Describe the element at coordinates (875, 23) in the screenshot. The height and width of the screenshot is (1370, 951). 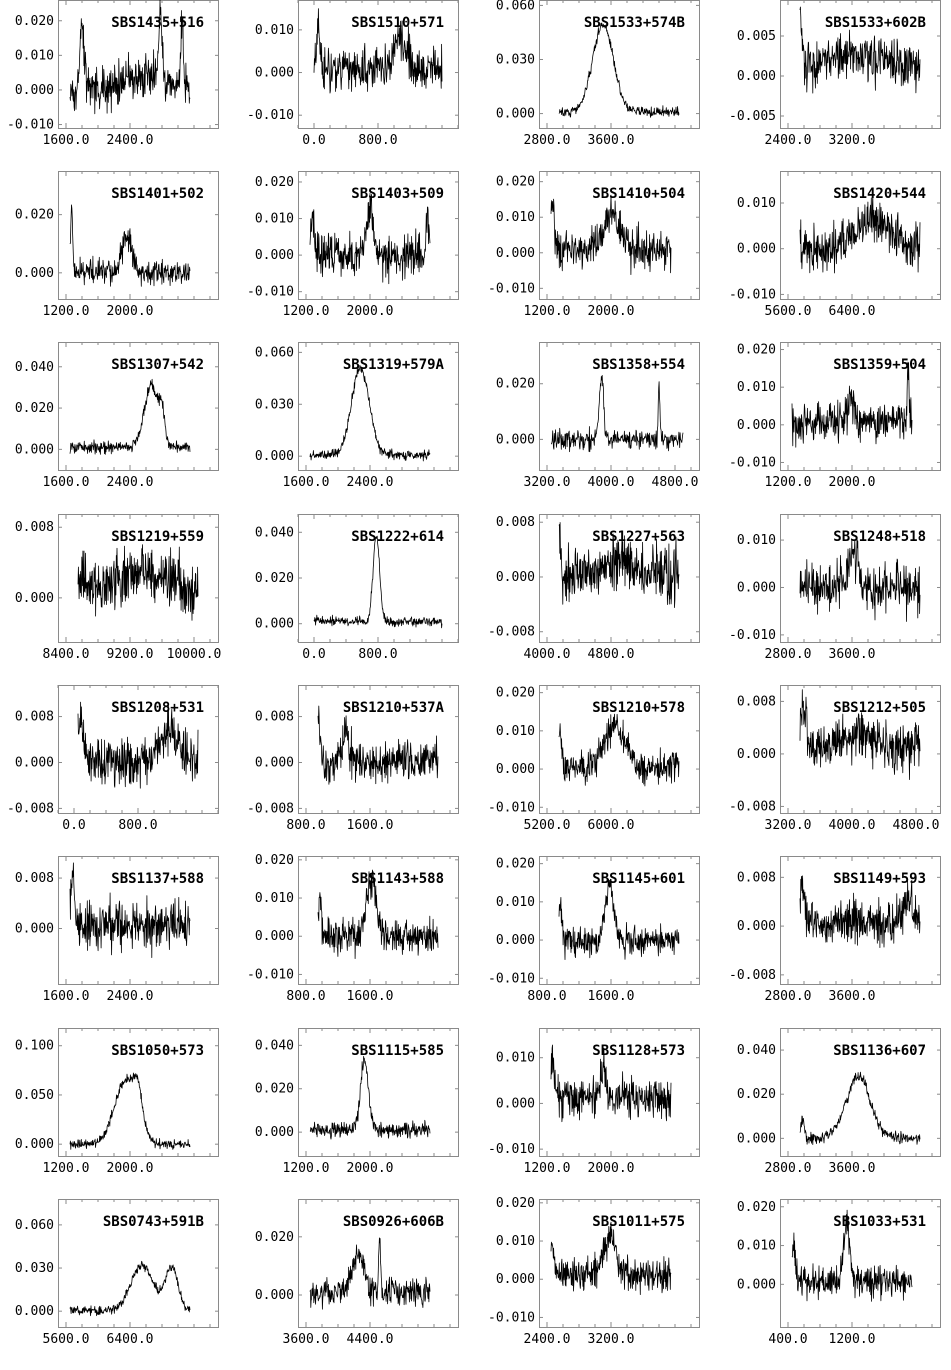
I see `object-title: SBS1533+602B` at that location.